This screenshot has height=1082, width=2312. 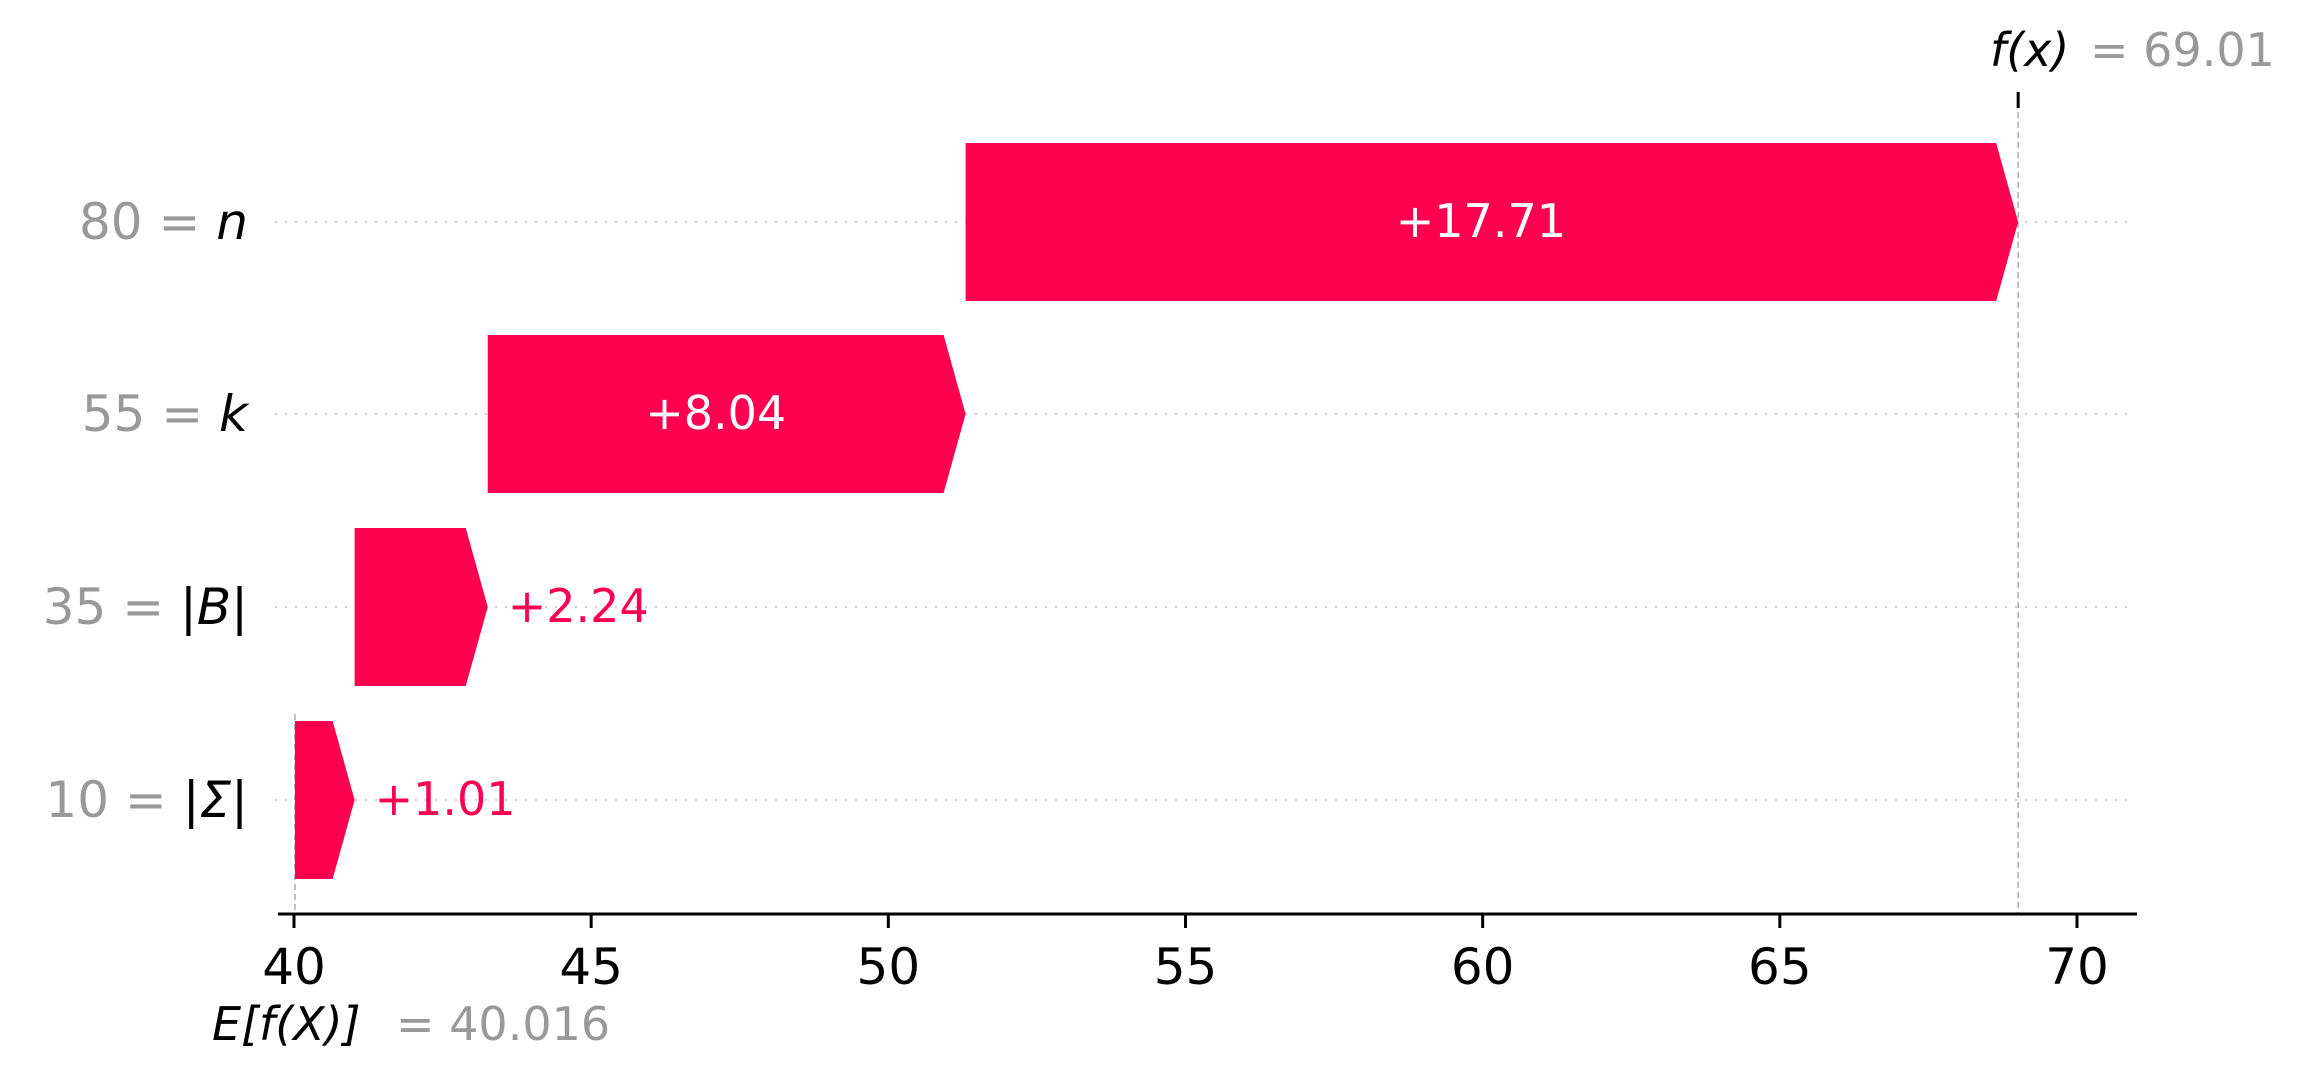 I want to click on x-tick-label: 65, so click(x=1780, y=967).